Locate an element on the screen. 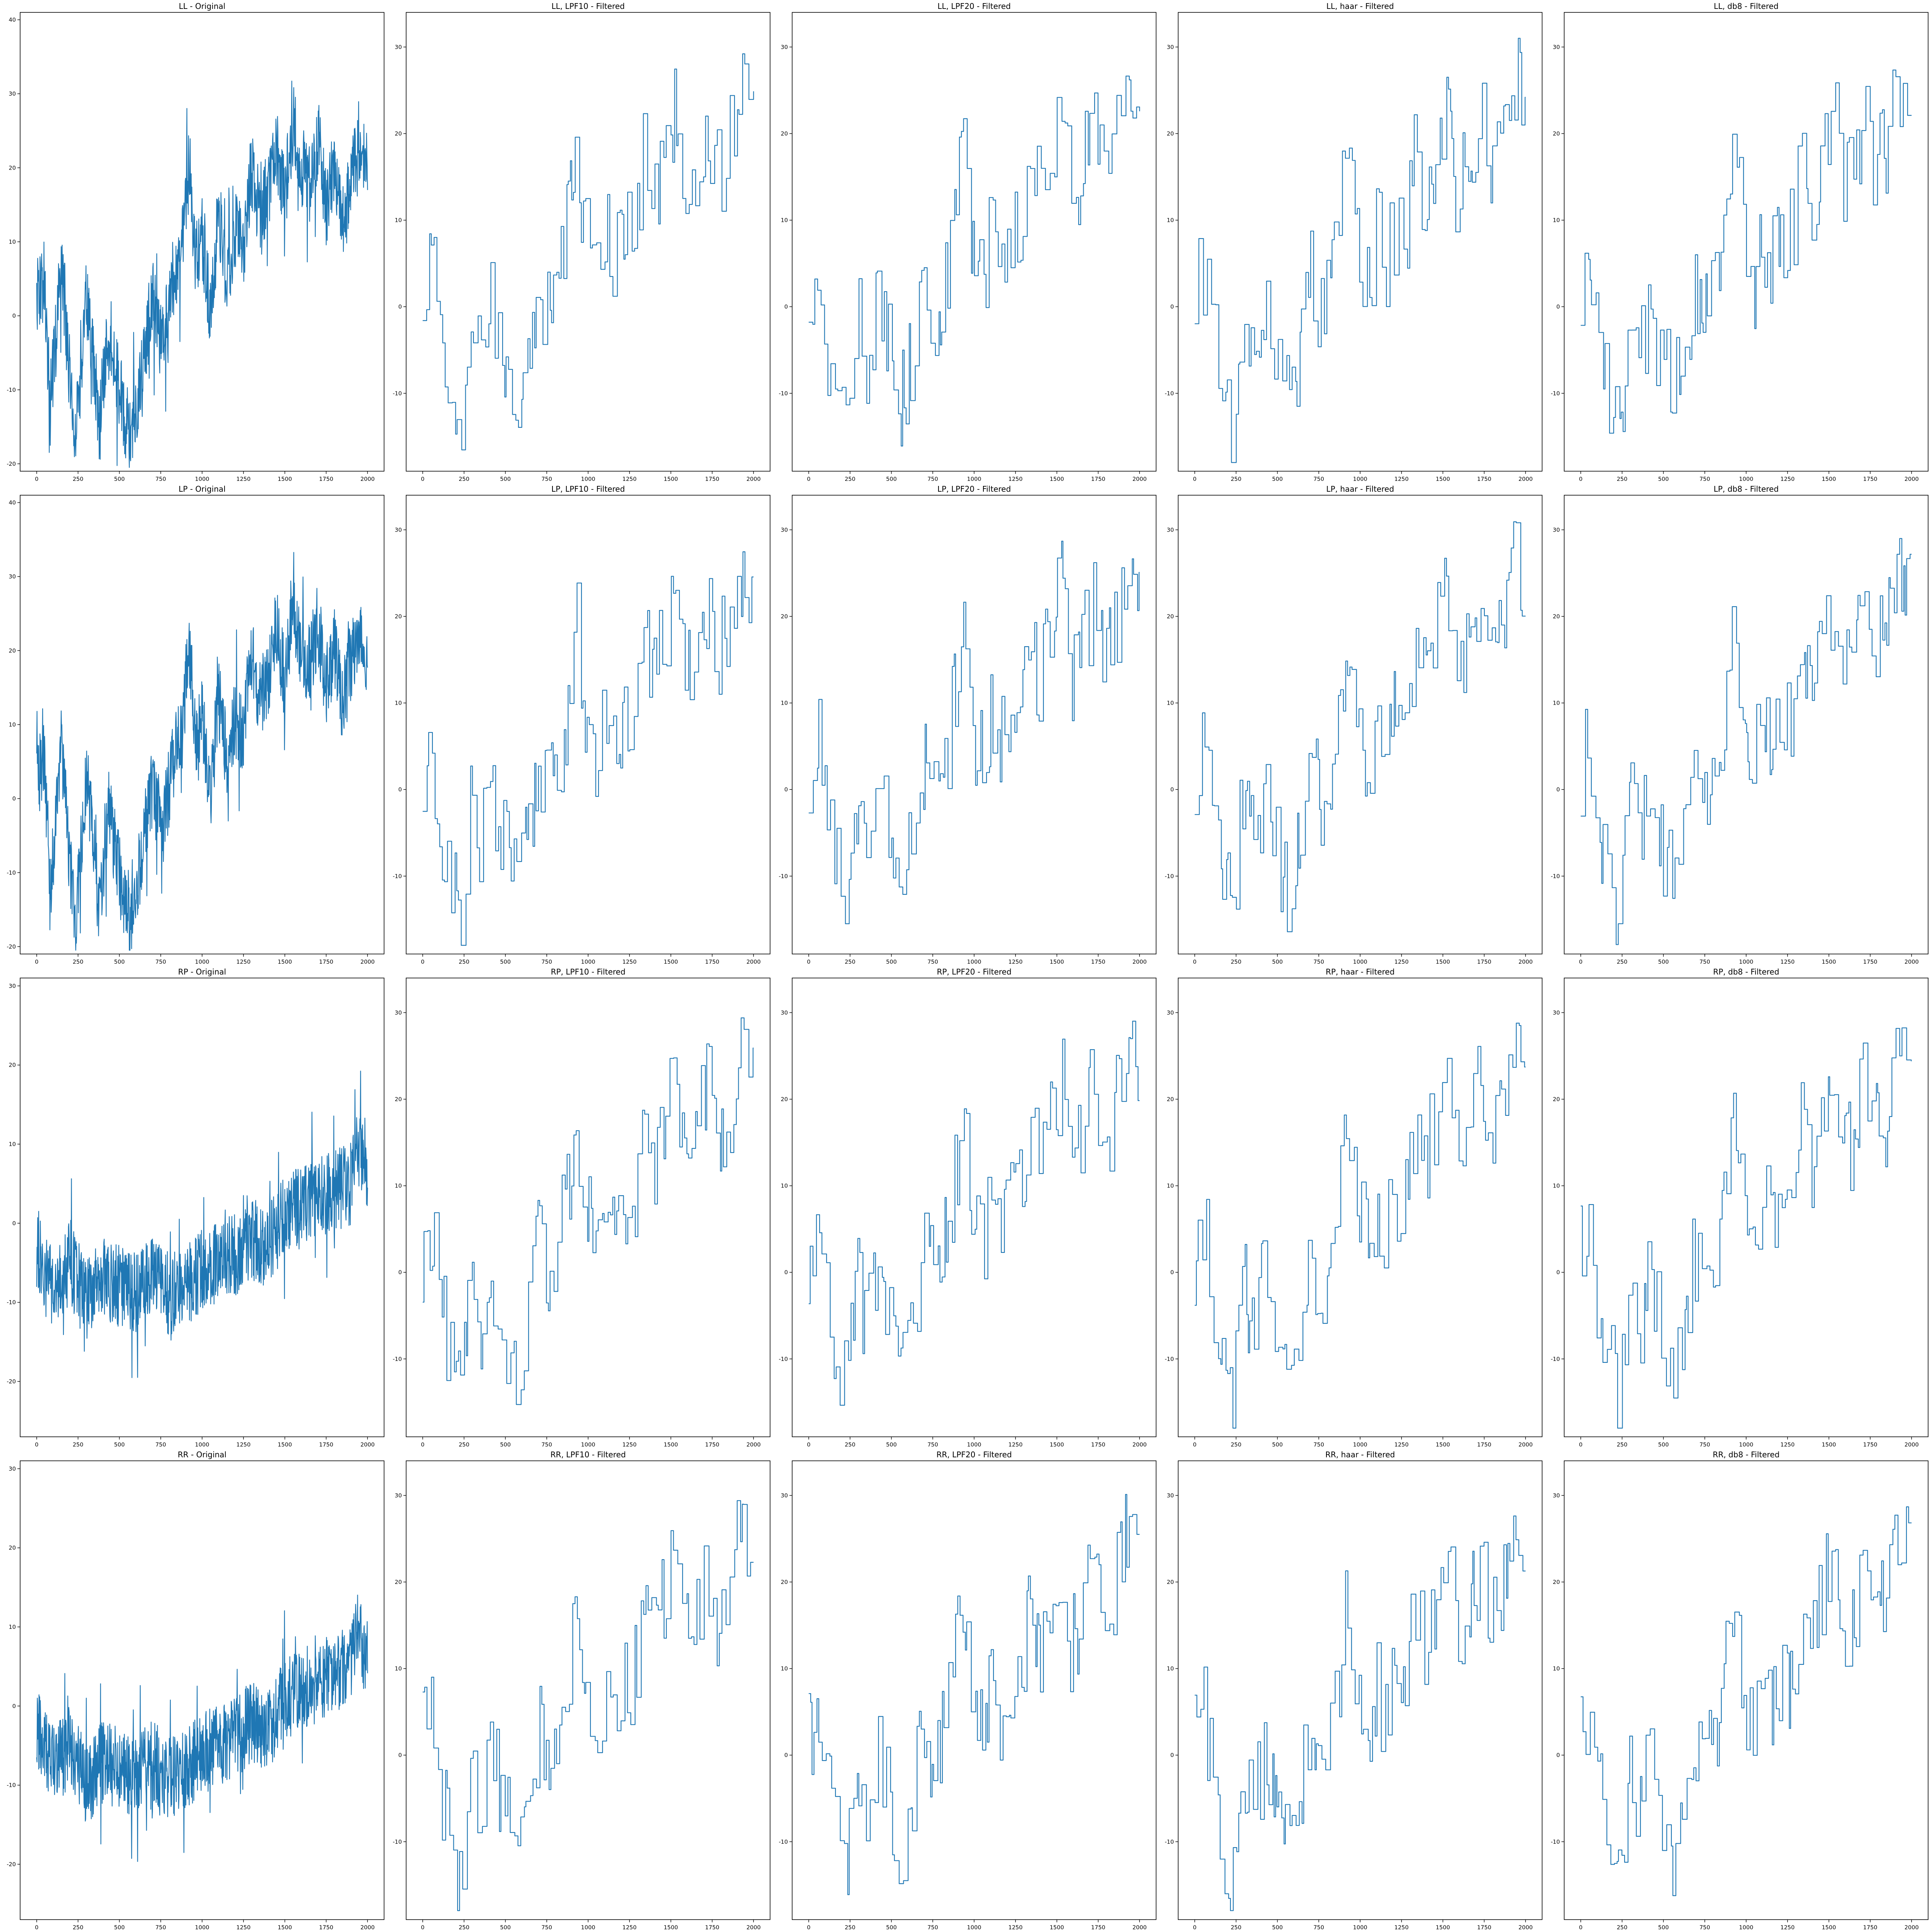  y-tick-label: -20 is located at coordinates (11, 1865).